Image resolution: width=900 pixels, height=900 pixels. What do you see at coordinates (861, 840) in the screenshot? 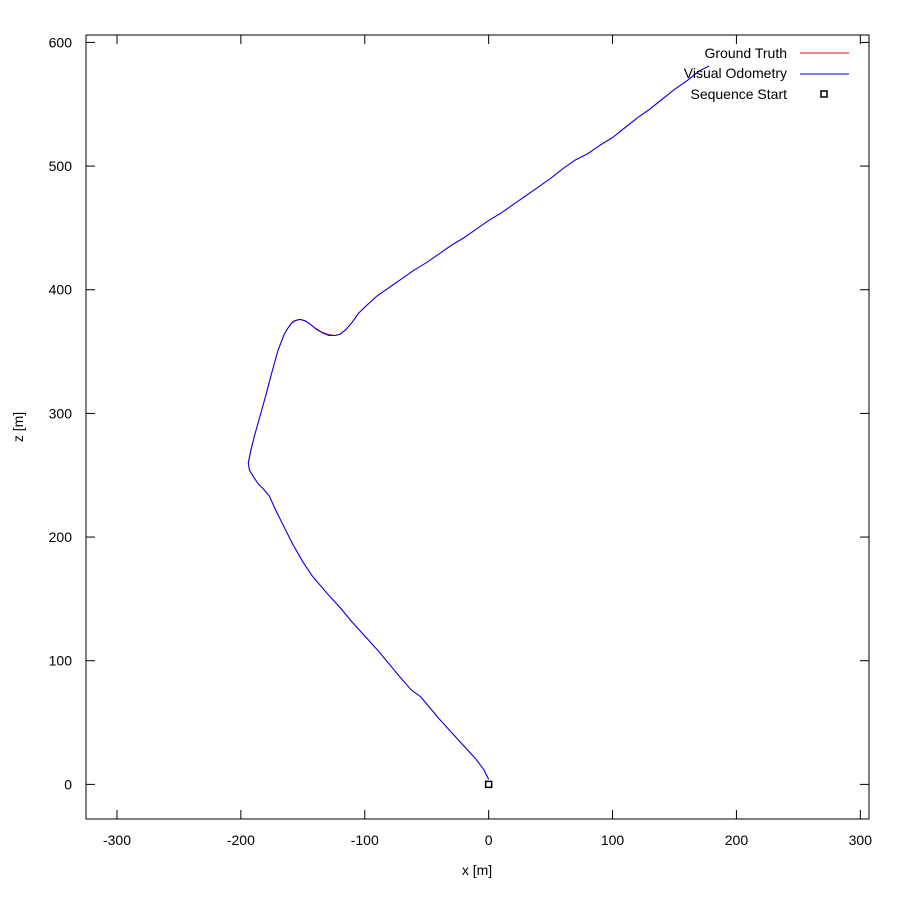
I see `x-tick-label: 300` at bounding box center [861, 840].